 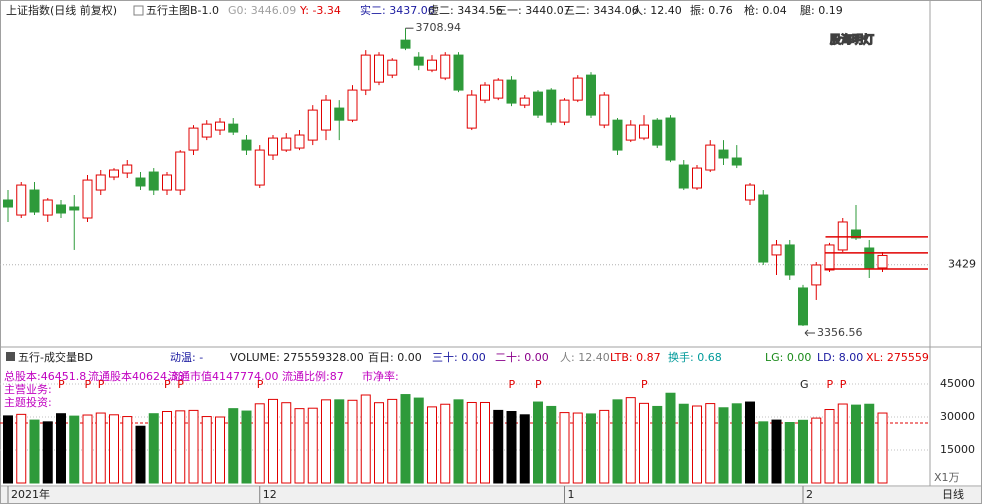 What do you see at coordinates (711, 10) in the screenshot?
I see `header-item: 振: 0.76` at bounding box center [711, 10].